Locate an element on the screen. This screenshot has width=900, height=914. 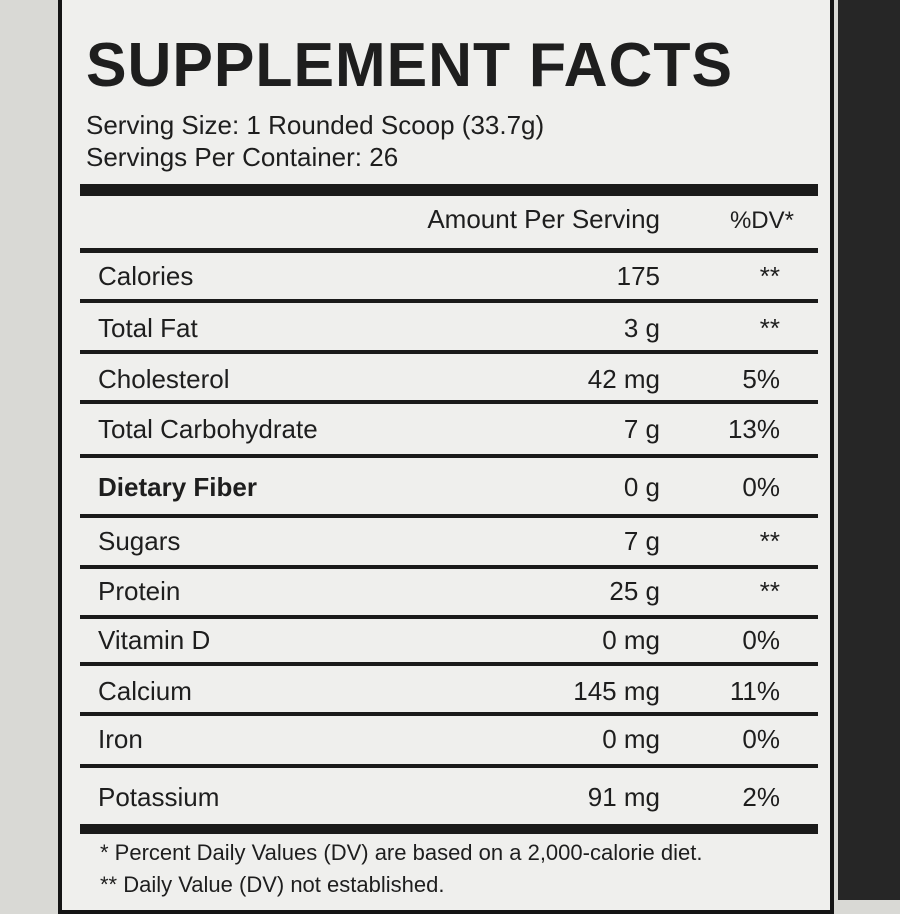
servings-per-container: Servings Per Container: 26 is located at coordinates (242, 157).